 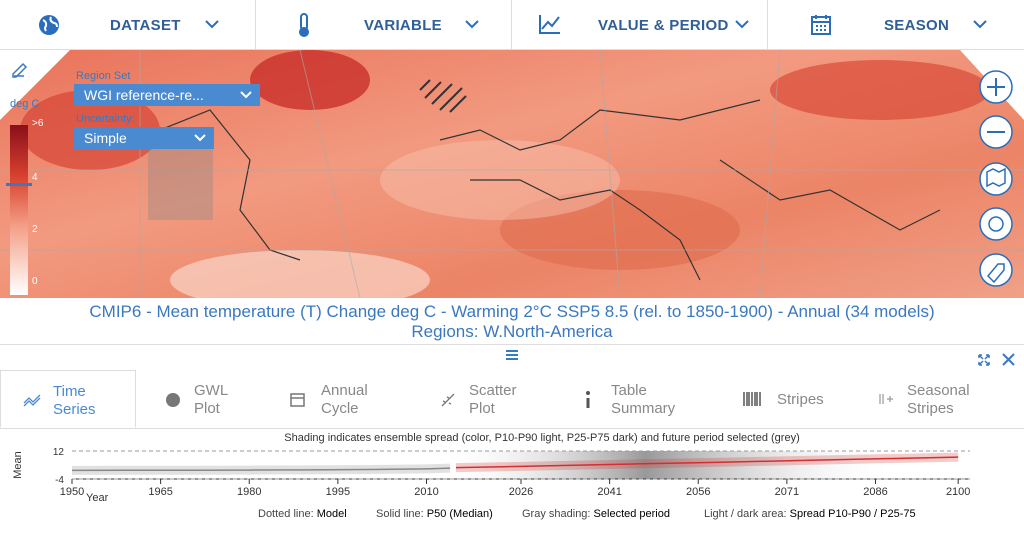 What do you see at coordinates (18, 465) in the screenshot?
I see `y-axis-label: Mean` at bounding box center [18, 465].